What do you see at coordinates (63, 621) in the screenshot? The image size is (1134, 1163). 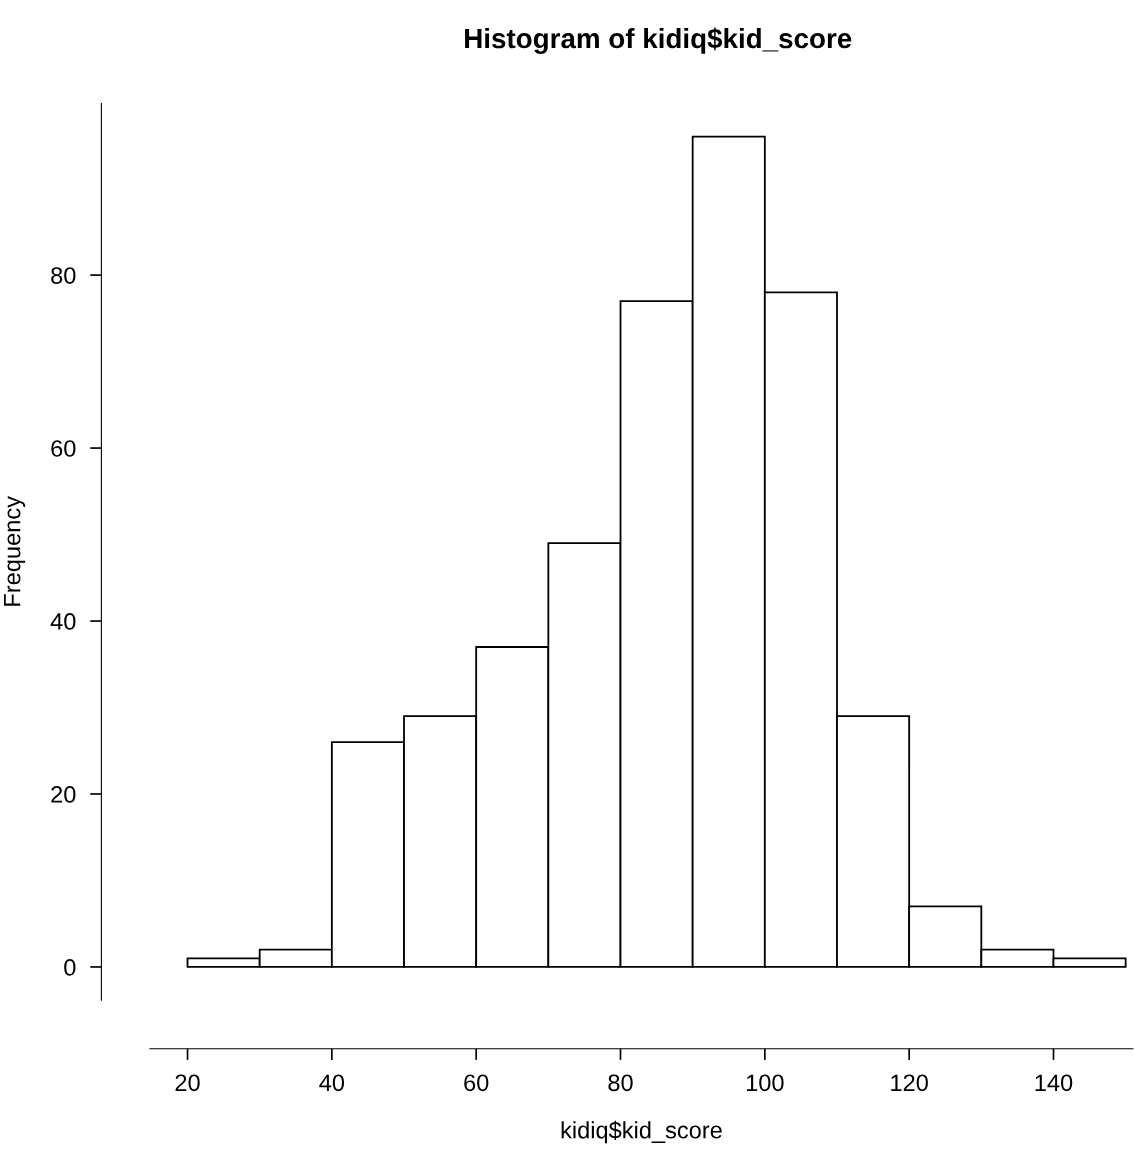 I see `y-tick-label: 40` at bounding box center [63, 621].